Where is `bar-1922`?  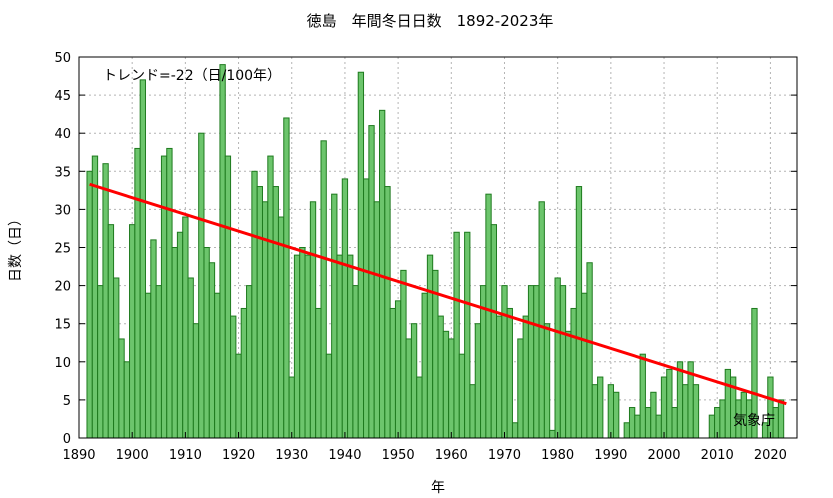
bar-1922 is located at coordinates (249, 362).